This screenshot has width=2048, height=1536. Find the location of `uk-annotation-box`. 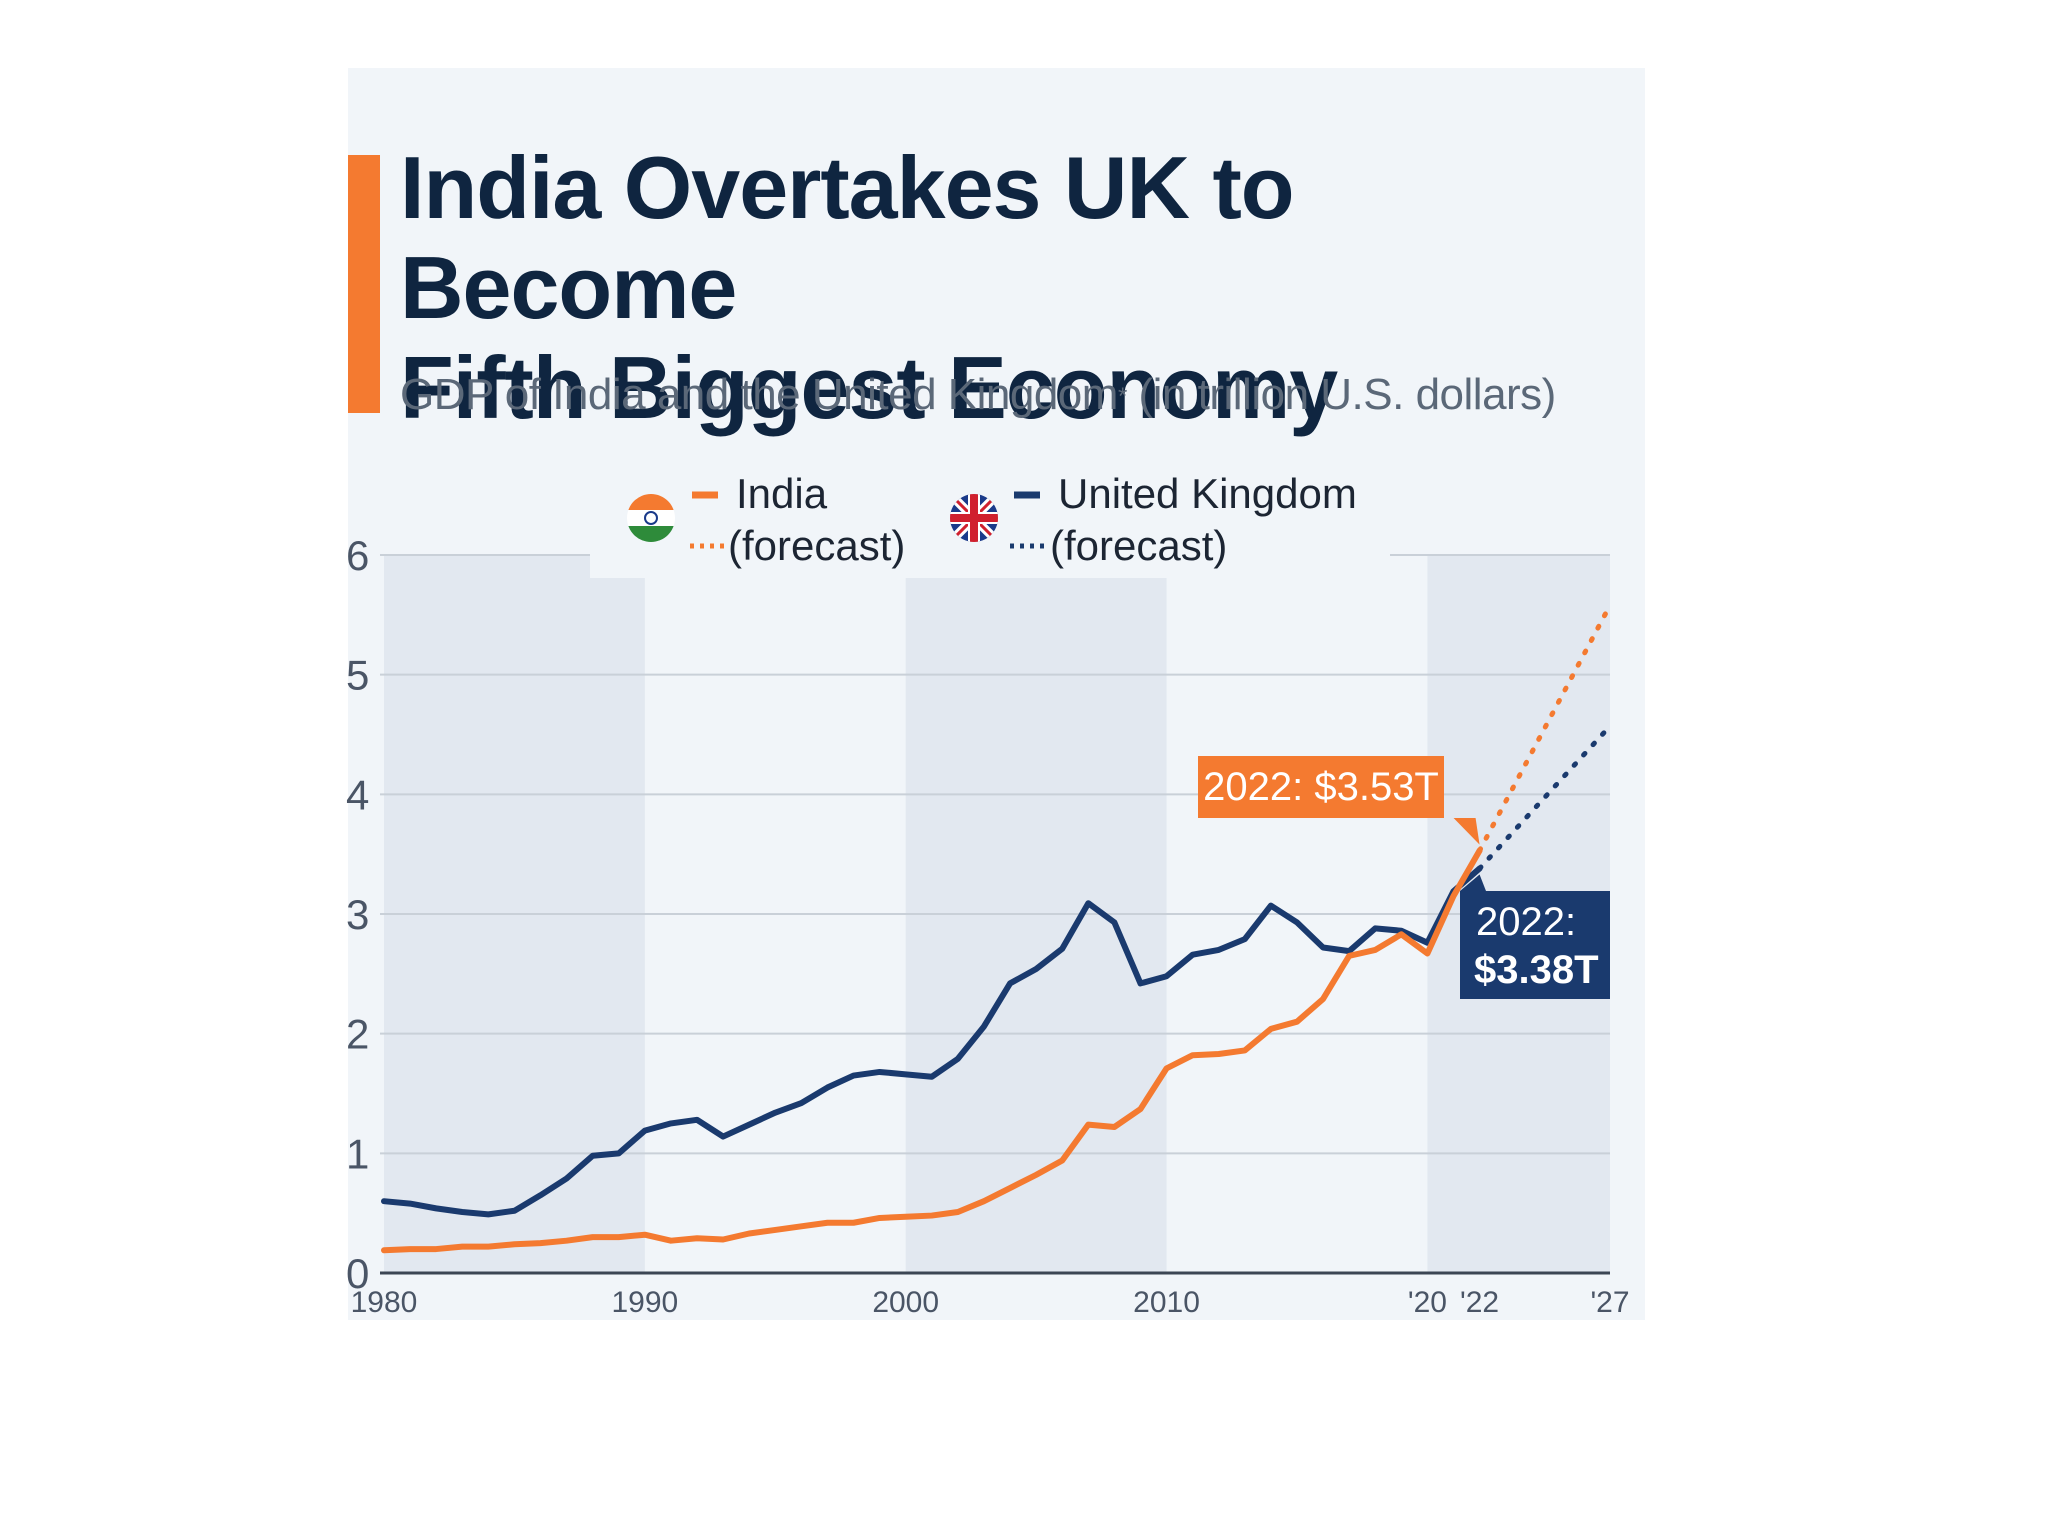

uk-annotation-box is located at coordinates (1535, 945).